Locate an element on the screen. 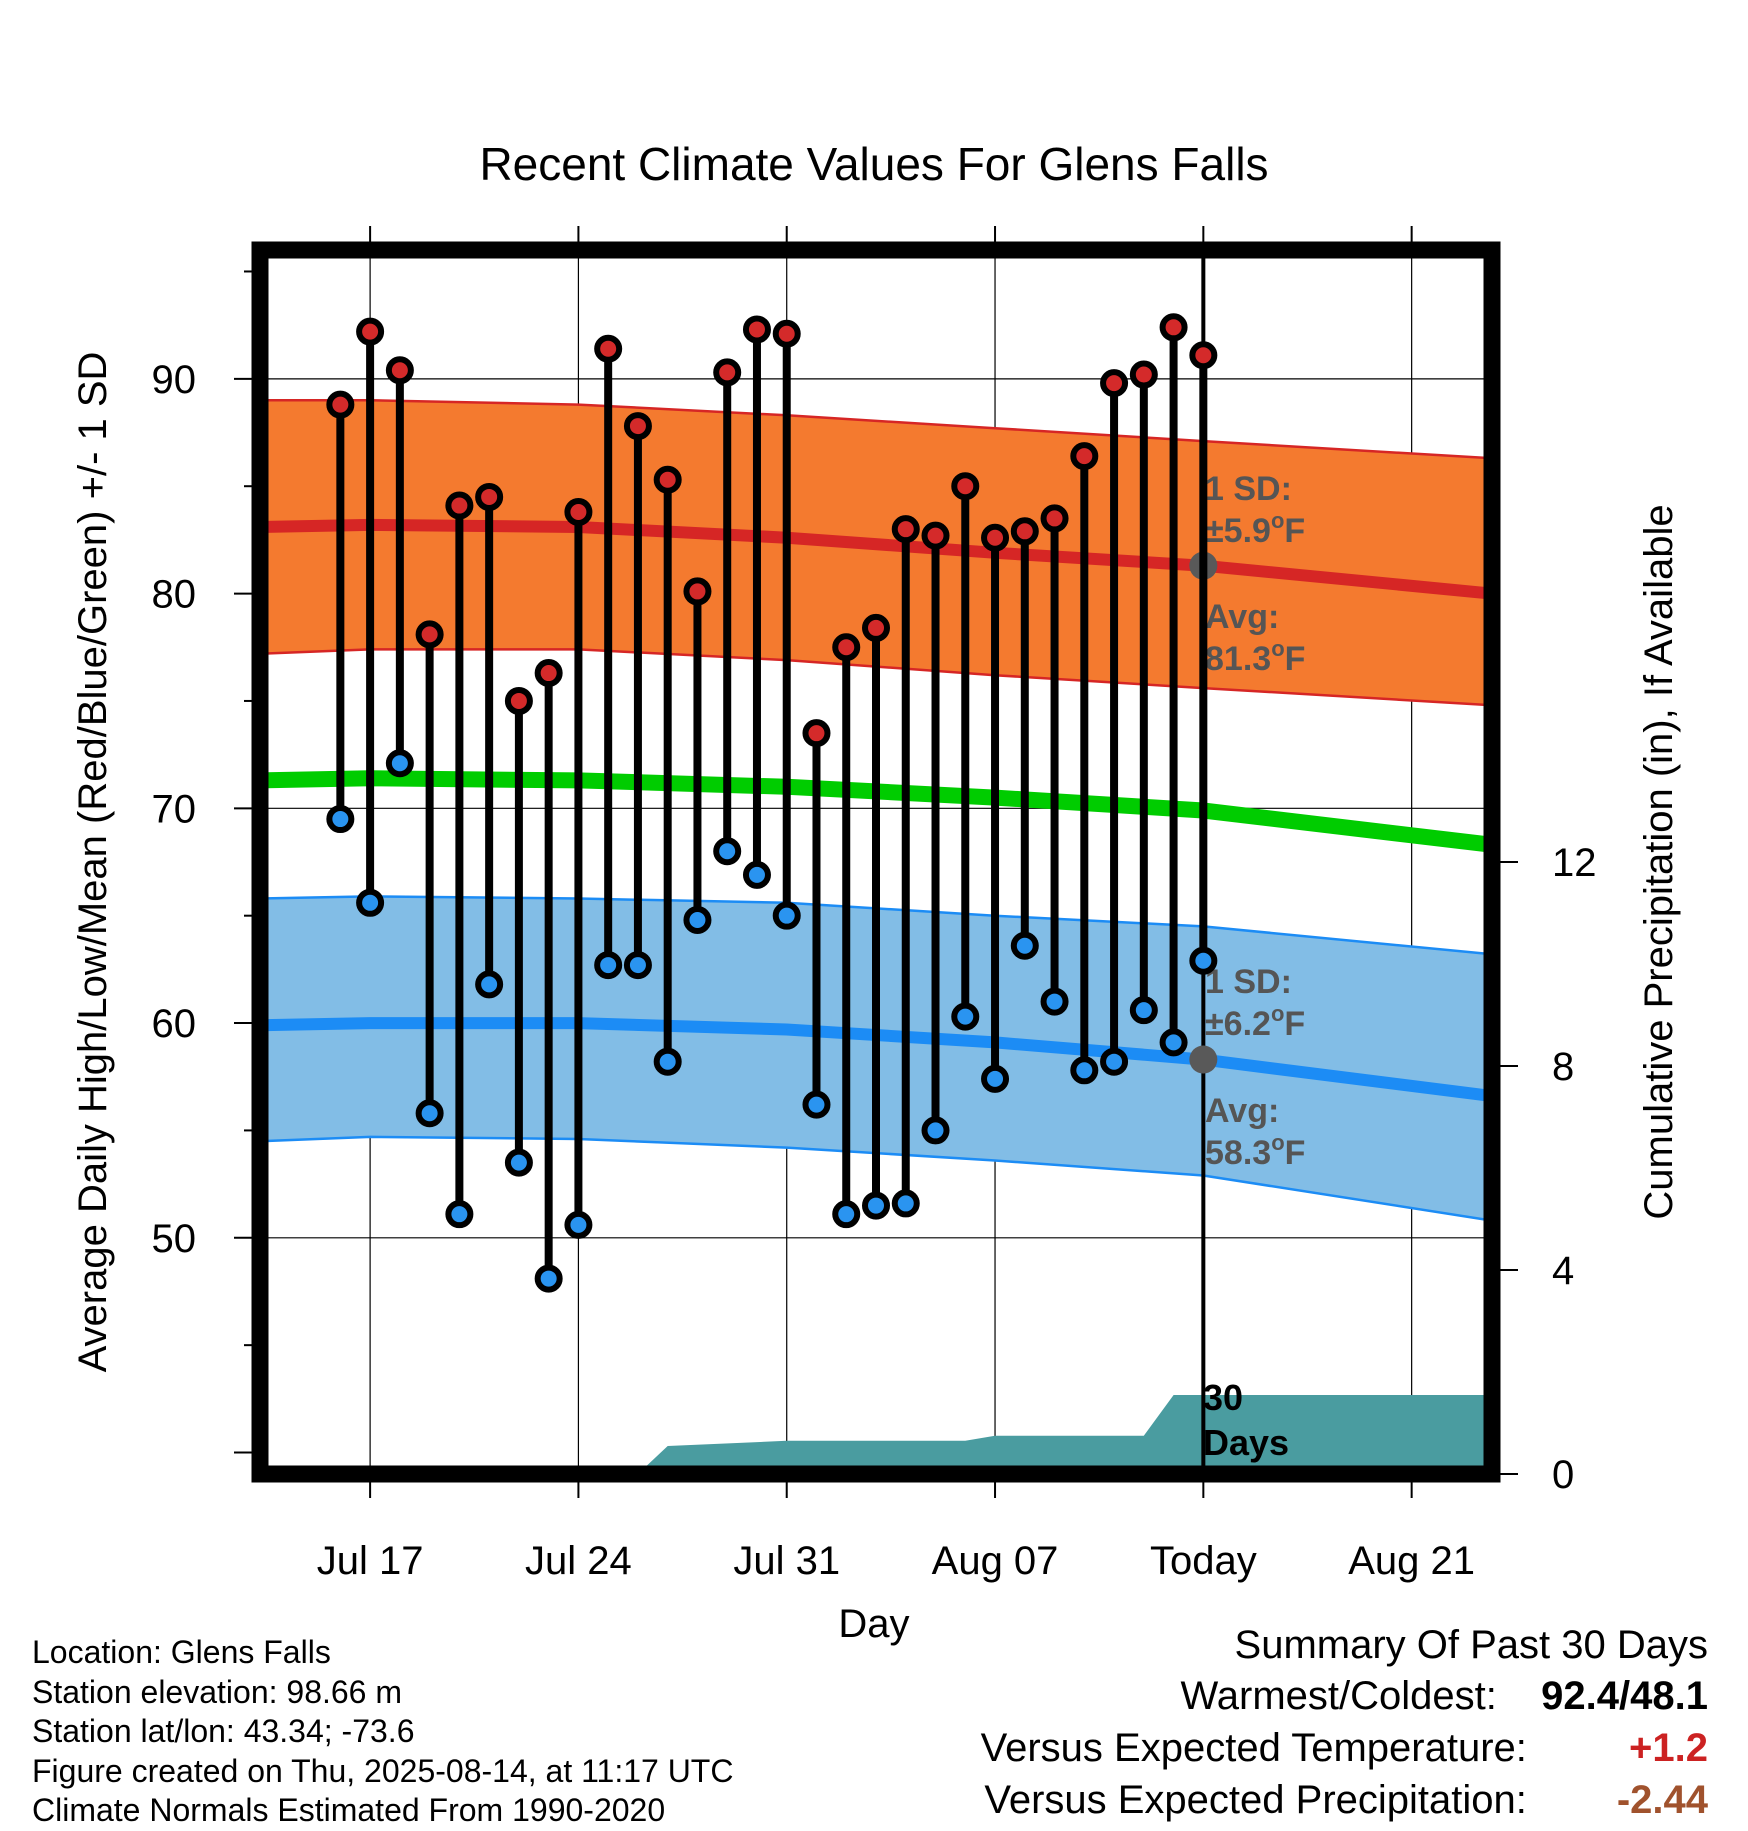  x-axis-label: Day is located at coordinates (873, 1624).